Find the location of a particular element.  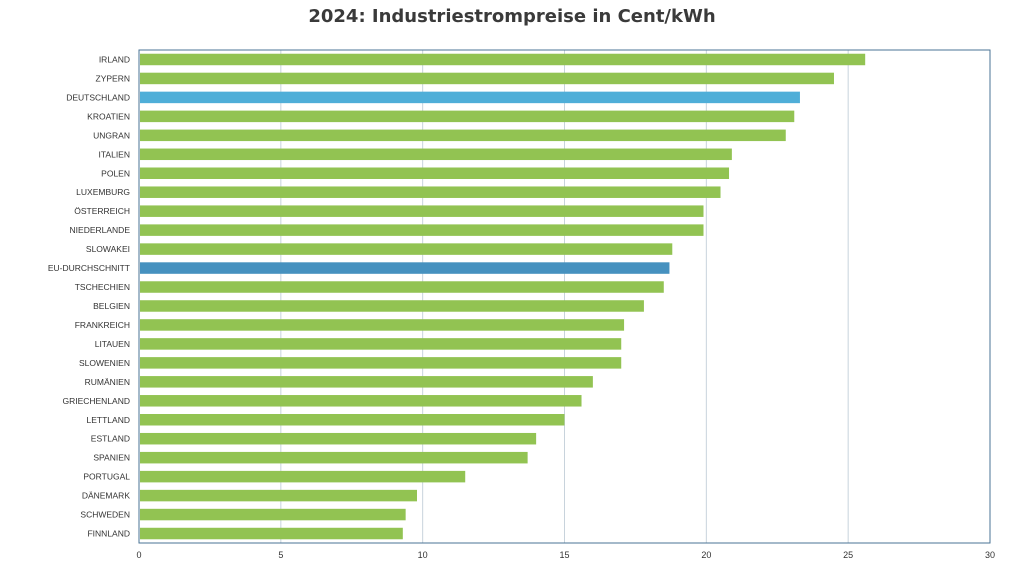

category-label: POLEN is located at coordinates (115, 173).